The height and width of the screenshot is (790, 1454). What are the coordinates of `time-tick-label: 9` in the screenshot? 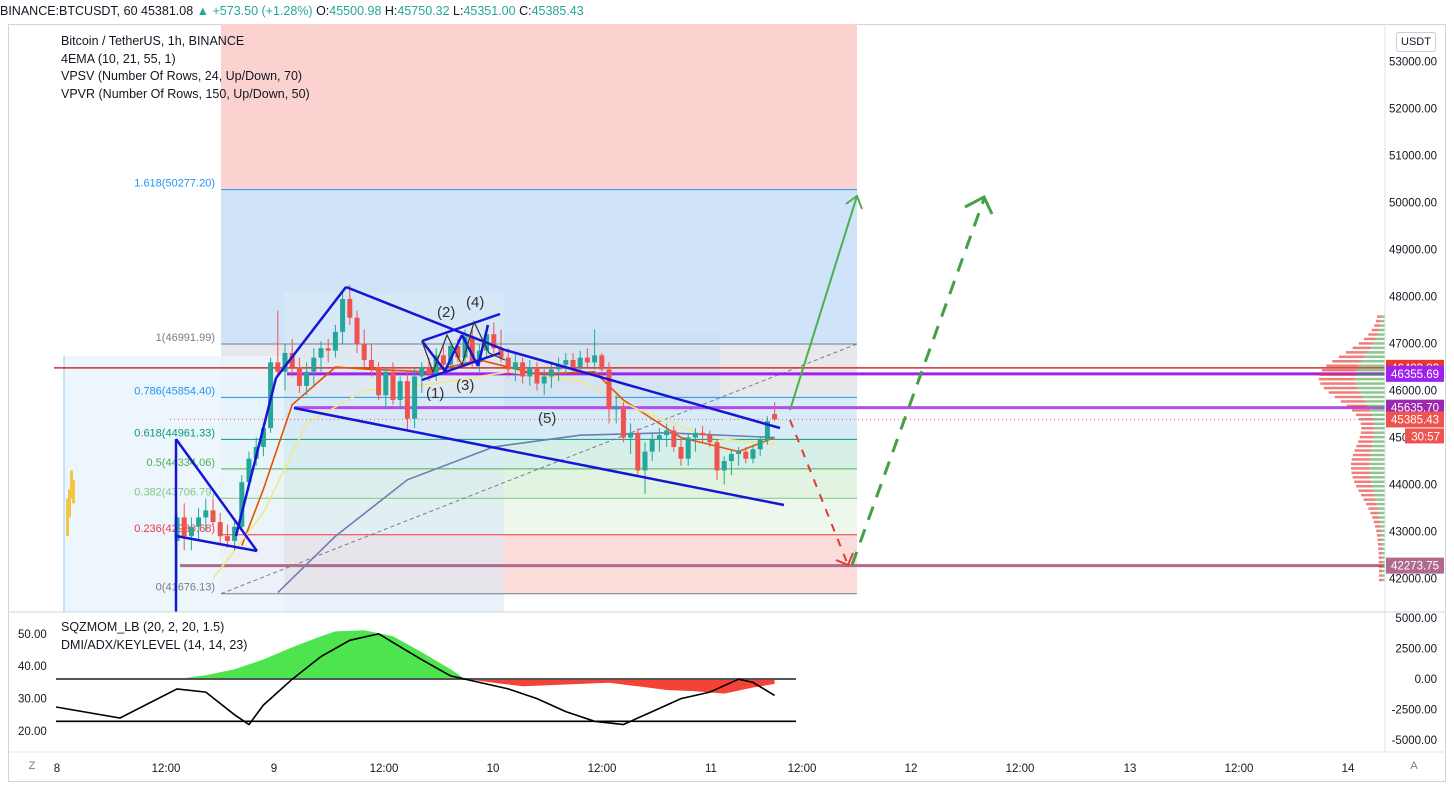 It's located at (274, 769).